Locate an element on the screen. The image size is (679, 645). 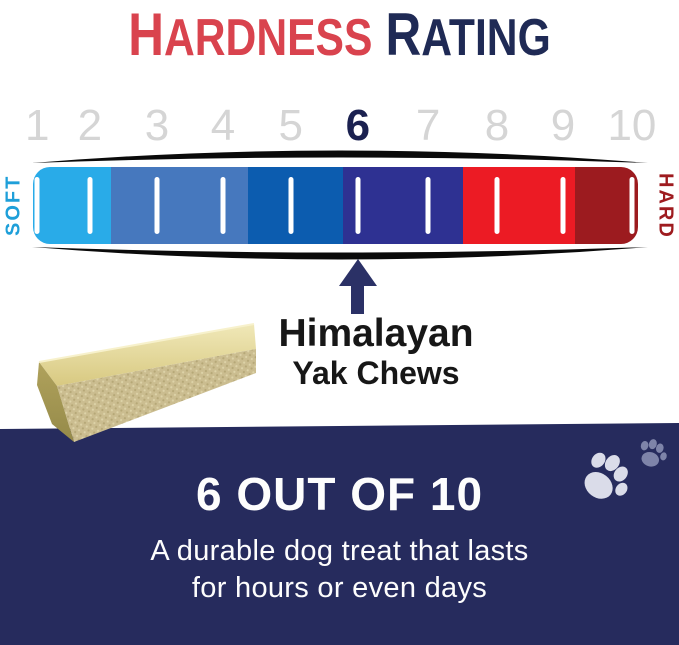
page-title: HARDNESS RATING is located at coordinates (339, 34).